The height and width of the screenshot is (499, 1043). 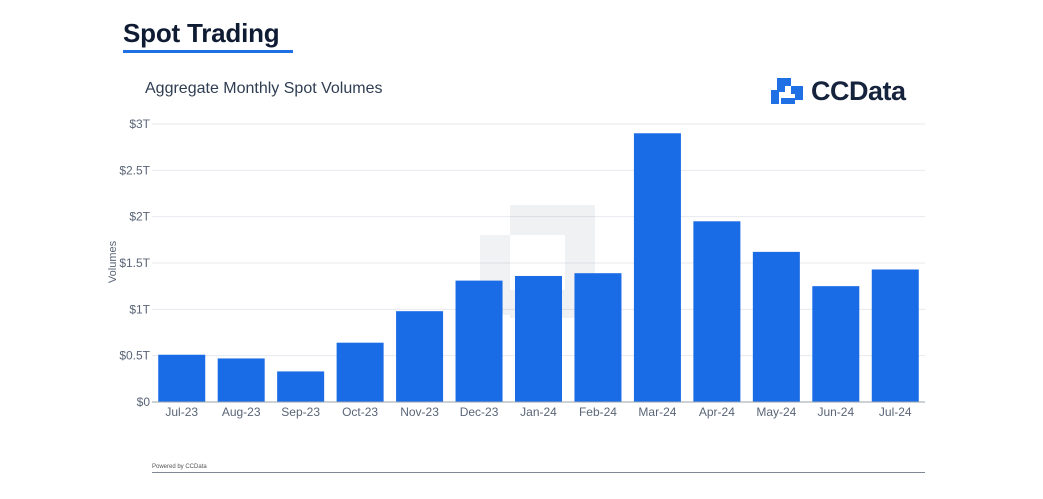 I want to click on y-axis-label: Volumes, so click(x=113, y=261).